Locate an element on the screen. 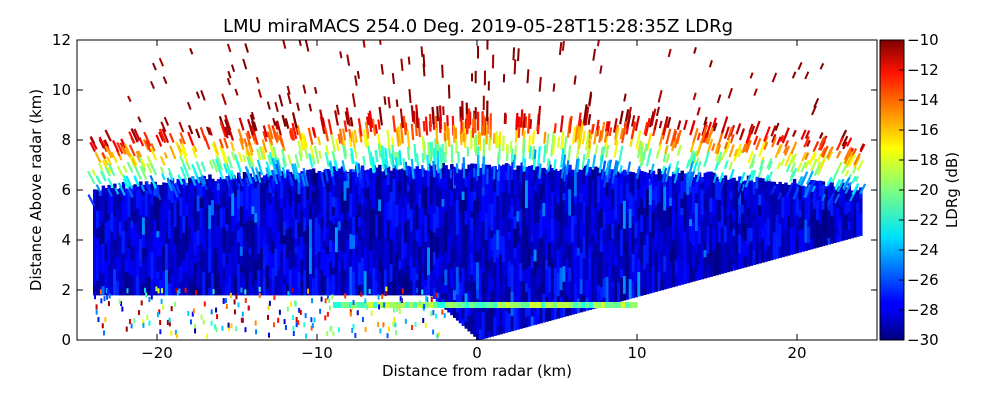 The width and height of the screenshot is (1000, 400). x-tick-label: −10 is located at coordinates (317, 353).